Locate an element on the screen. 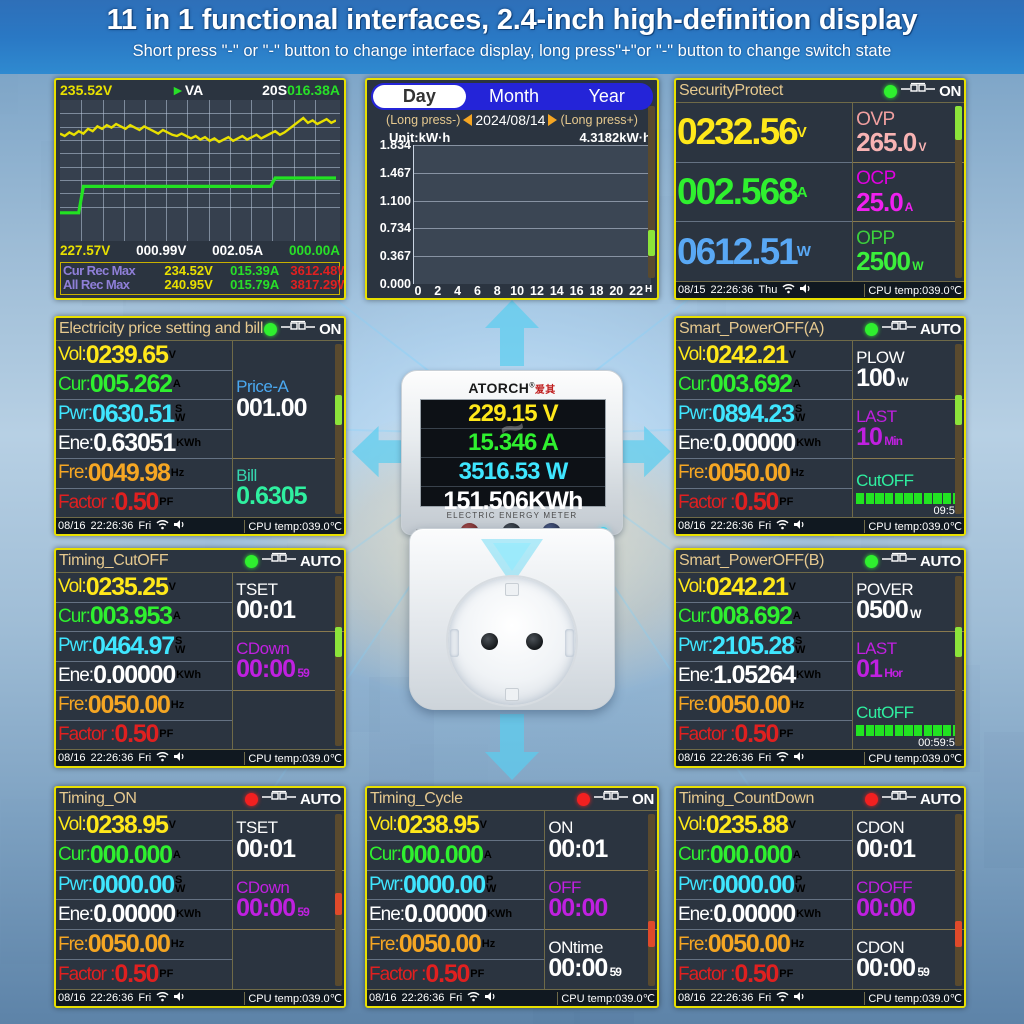 This screenshot has height=1024, width=1024. prev-day-icon is located at coordinates (468, 119).